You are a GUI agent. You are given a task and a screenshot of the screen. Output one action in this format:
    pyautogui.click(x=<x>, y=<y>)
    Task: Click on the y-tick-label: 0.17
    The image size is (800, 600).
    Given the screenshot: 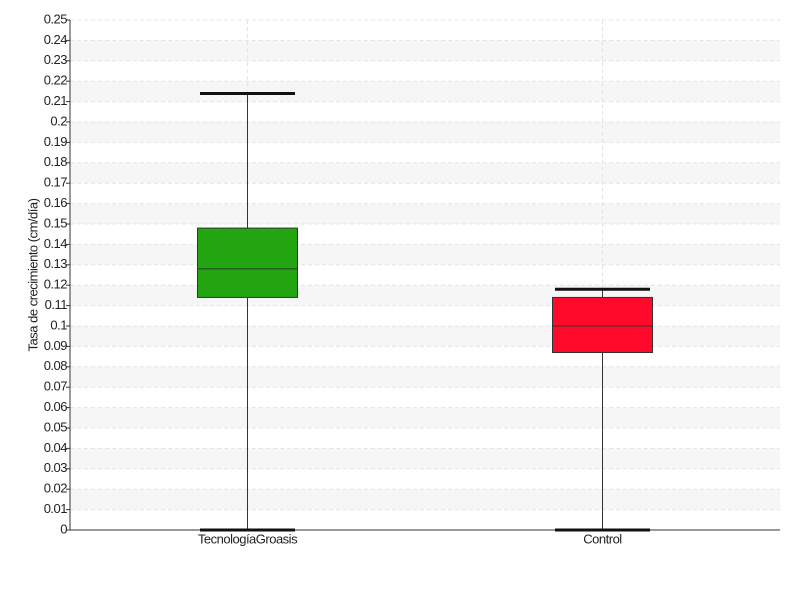 What is the action you would take?
    pyautogui.click(x=56, y=182)
    